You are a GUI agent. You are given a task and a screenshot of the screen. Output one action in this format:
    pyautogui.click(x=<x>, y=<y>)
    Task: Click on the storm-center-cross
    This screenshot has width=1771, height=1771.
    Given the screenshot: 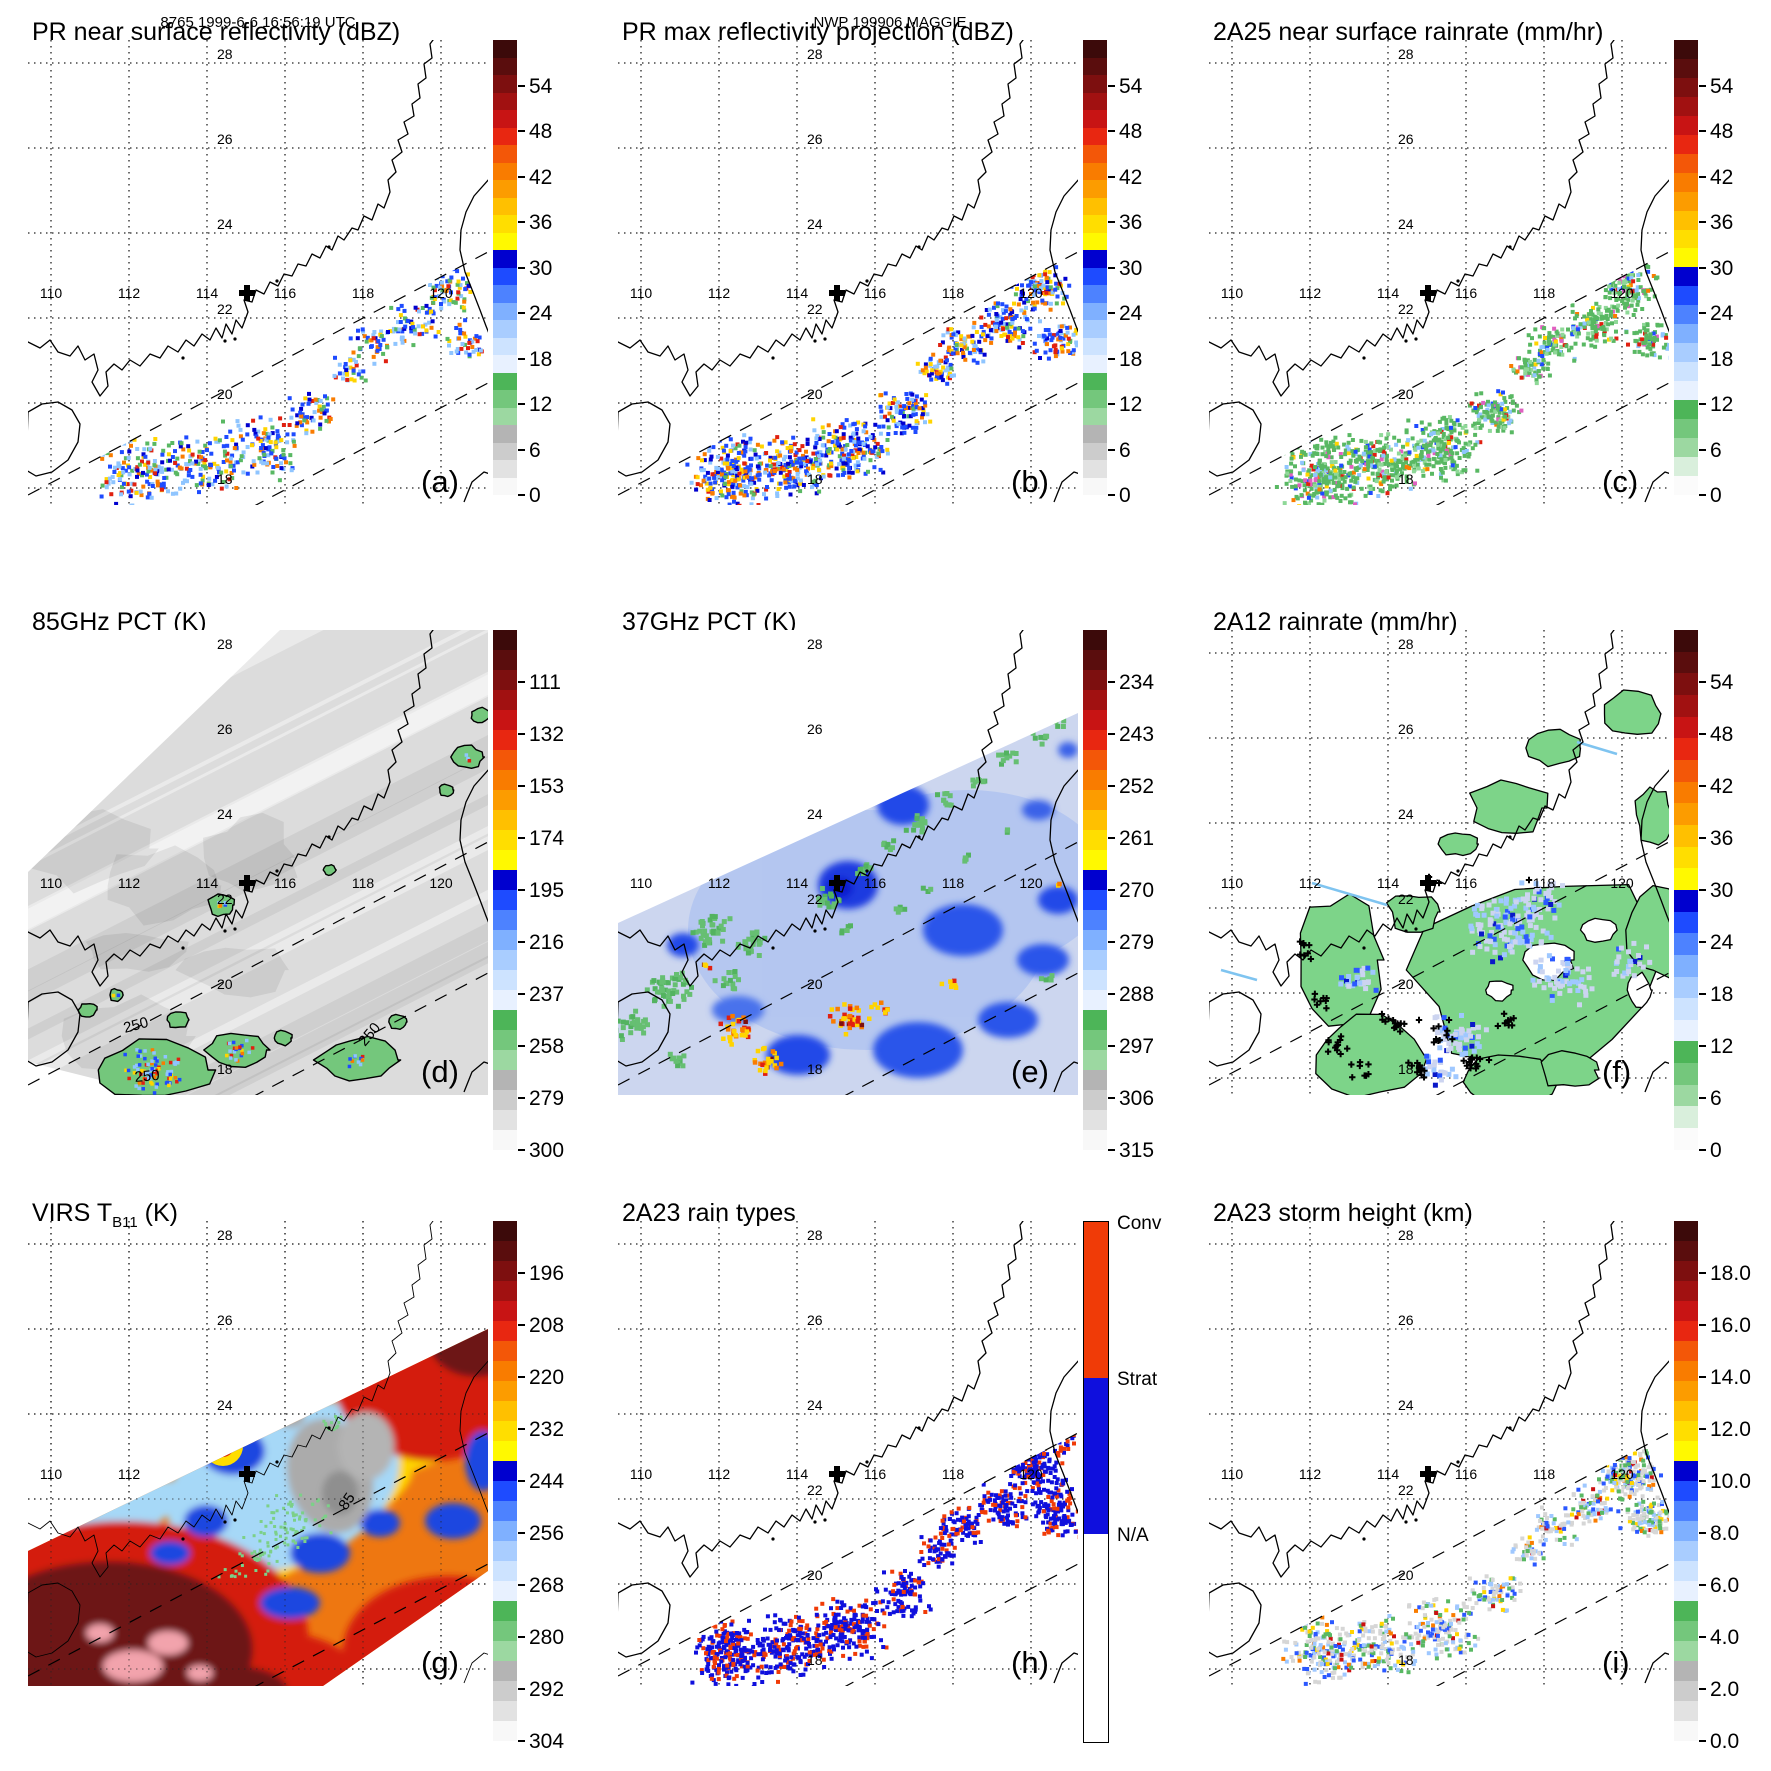 What is the action you would take?
    pyautogui.click(x=247, y=293)
    